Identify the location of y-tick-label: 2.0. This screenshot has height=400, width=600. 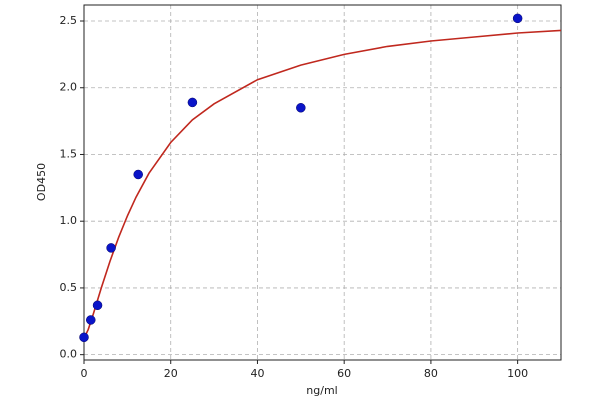
(69, 87).